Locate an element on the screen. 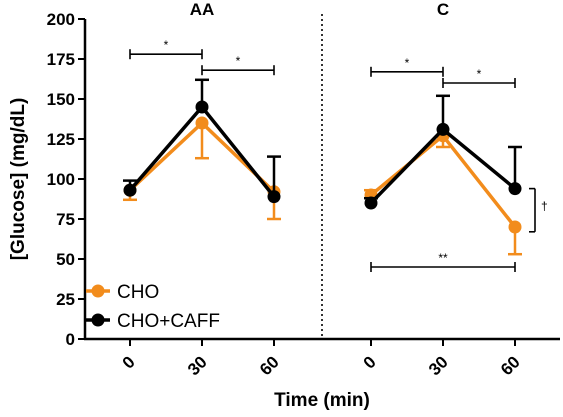  y-tick-label: 25 is located at coordinates (65, 299).